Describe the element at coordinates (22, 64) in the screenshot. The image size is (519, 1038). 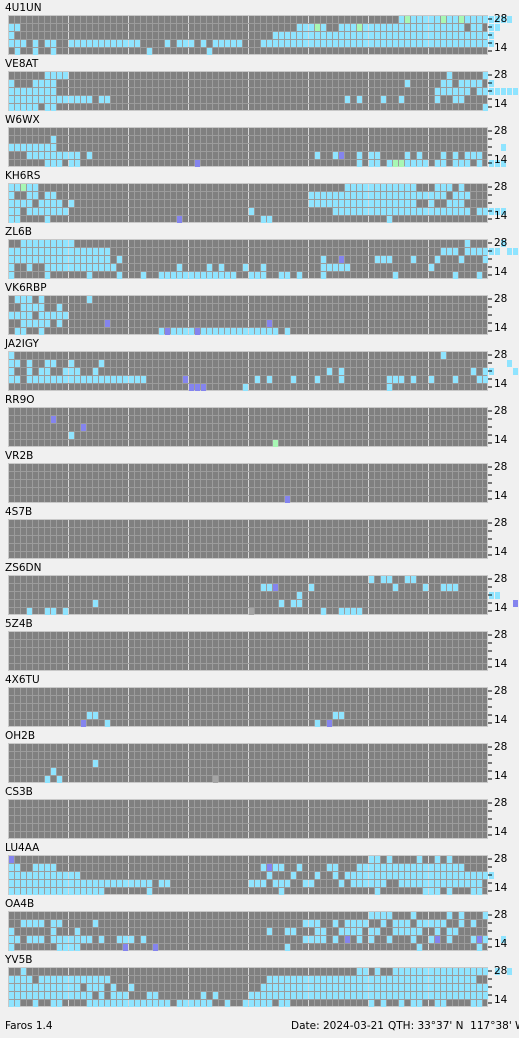
I see `beacon-name: VE8AT` at that location.